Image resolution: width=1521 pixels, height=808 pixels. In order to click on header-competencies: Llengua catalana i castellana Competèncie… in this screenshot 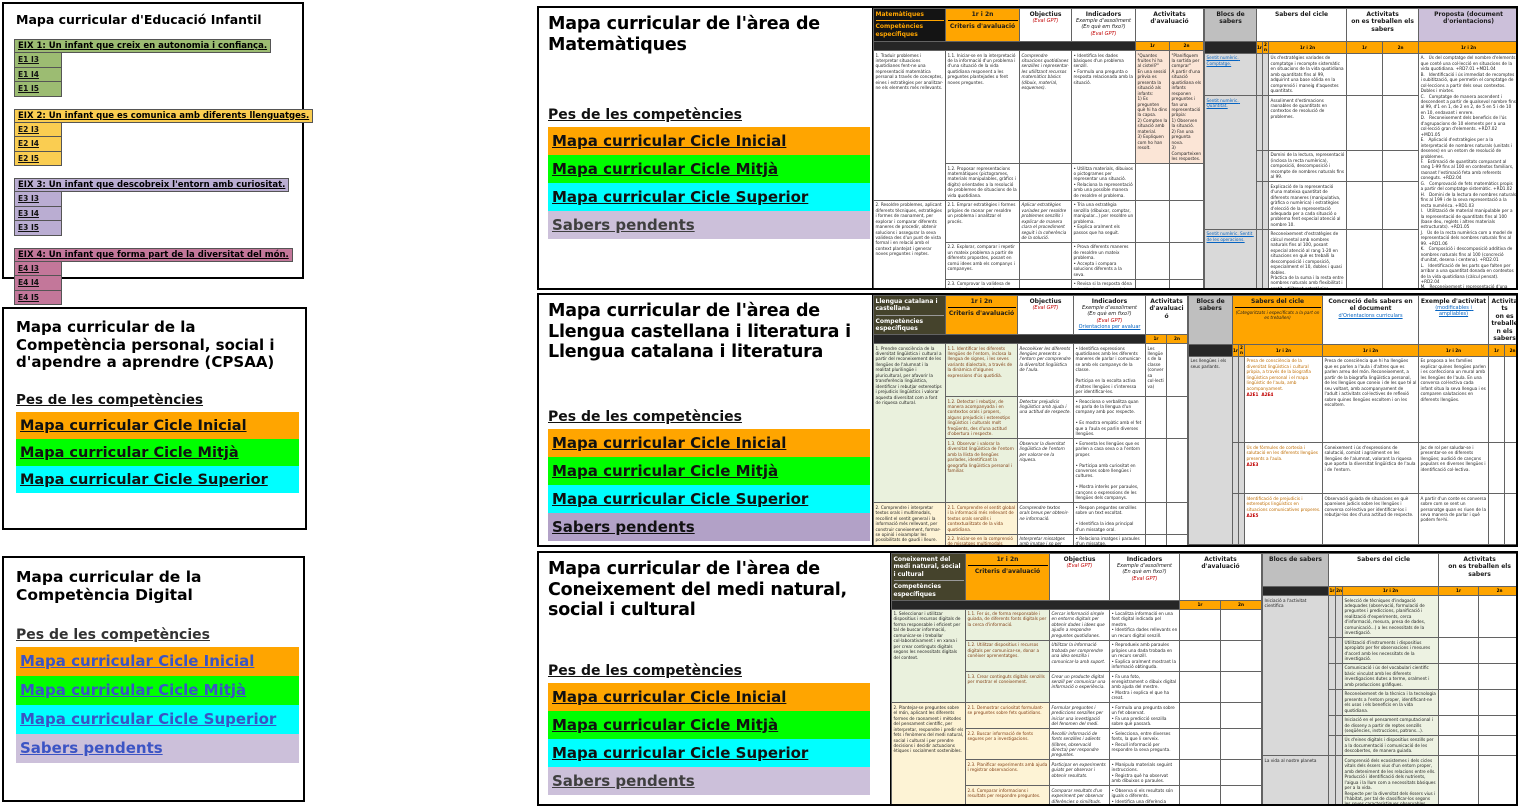, I will do `click(909, 315)`.